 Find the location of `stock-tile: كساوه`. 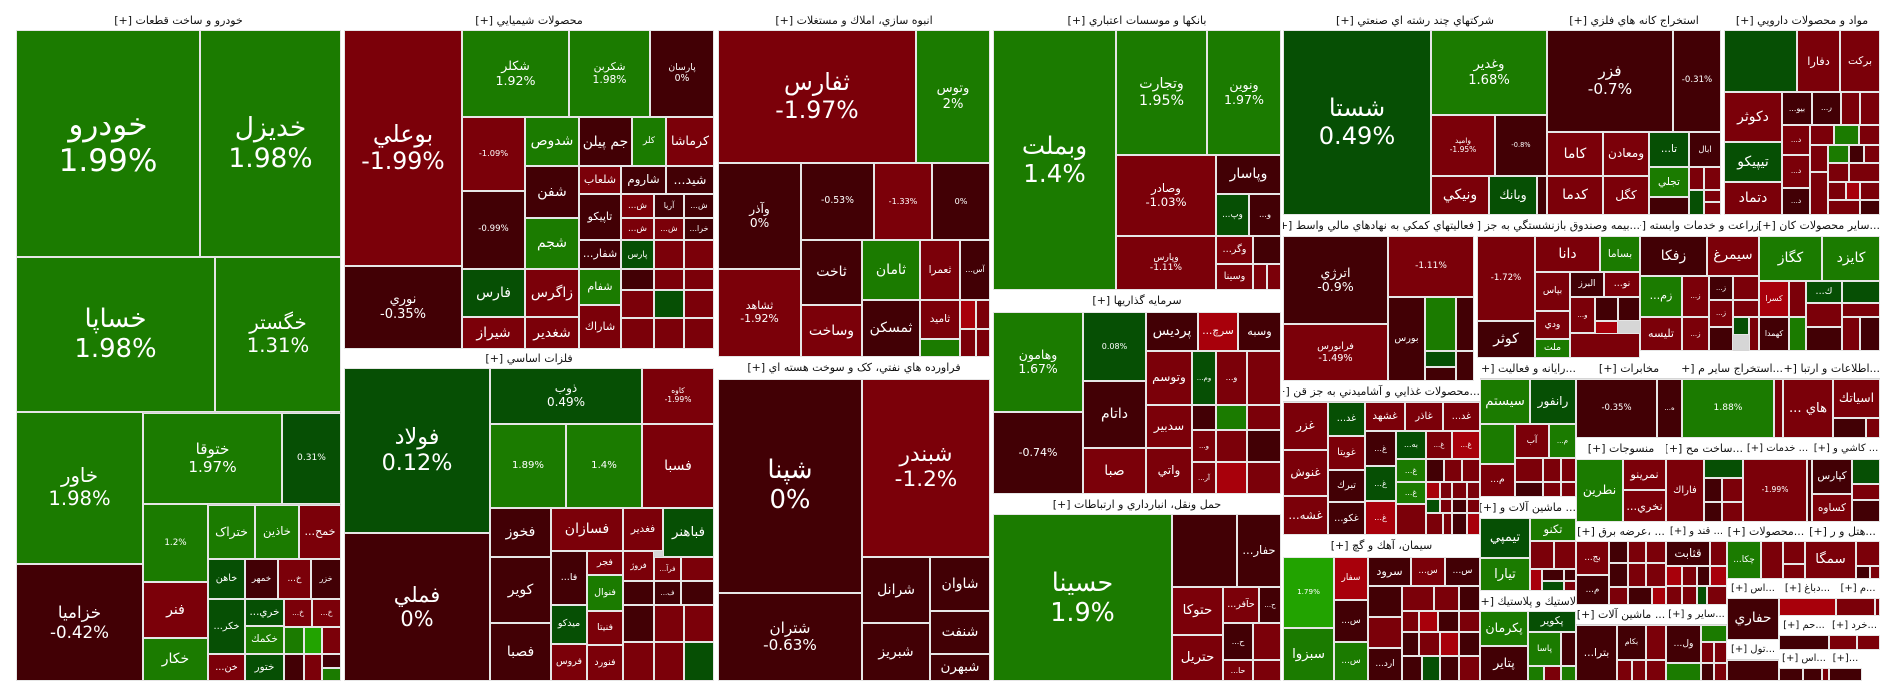

stock-tile: كساوه is located at coordinates (1832, 508).